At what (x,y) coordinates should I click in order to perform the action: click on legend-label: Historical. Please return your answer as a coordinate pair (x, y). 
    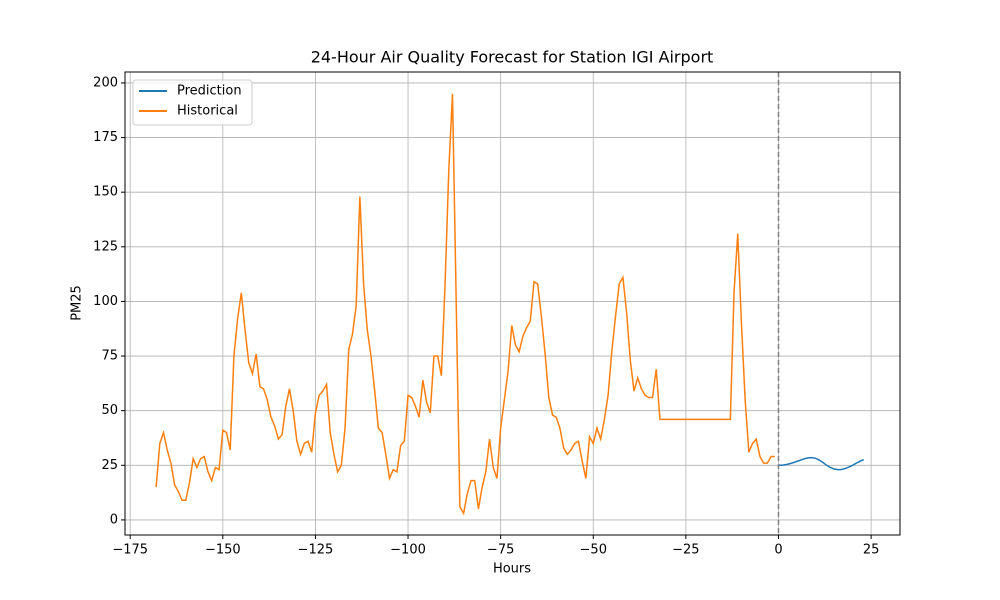
    Looking at the image, I should click on (207, 111).